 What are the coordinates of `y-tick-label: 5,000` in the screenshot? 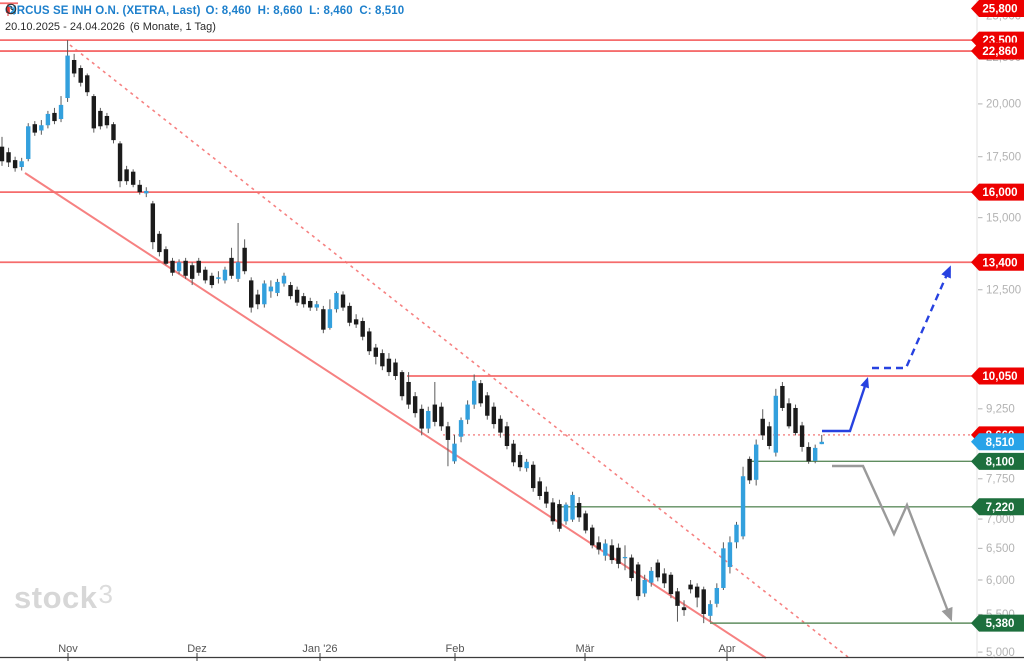 It's located at (1000, 653).